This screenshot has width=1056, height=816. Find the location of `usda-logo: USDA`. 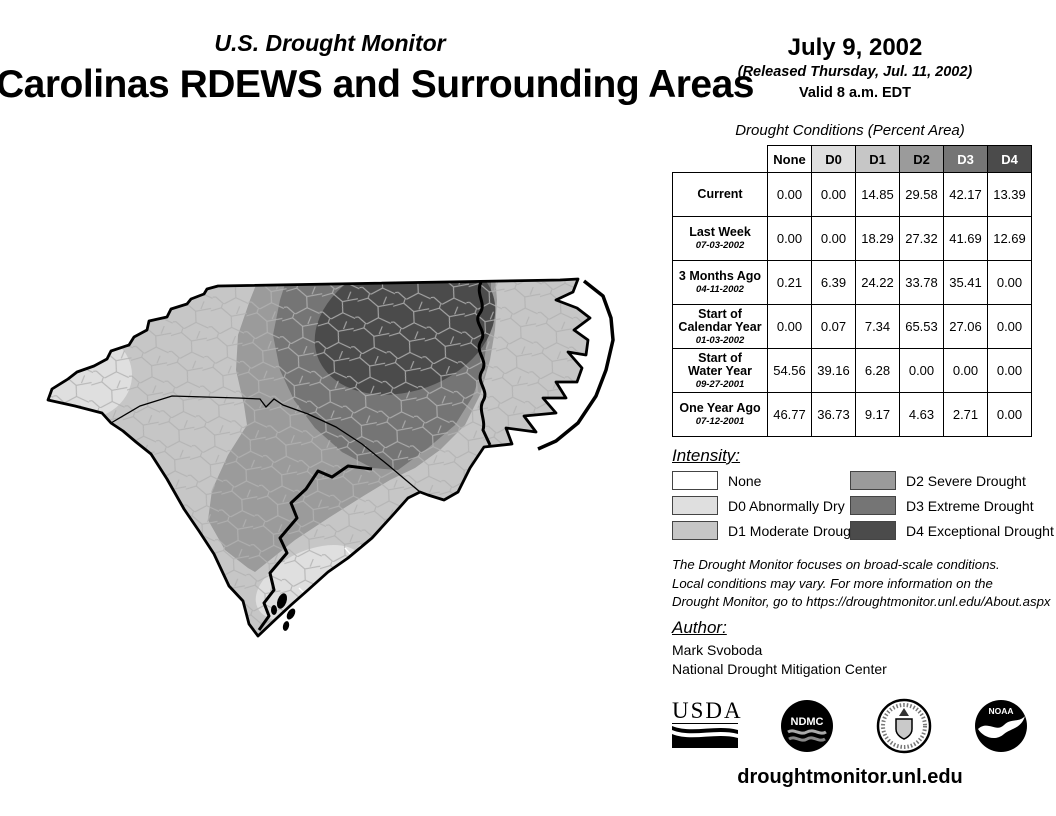

usda-logo: USDA is located at coordinates (707, 725).